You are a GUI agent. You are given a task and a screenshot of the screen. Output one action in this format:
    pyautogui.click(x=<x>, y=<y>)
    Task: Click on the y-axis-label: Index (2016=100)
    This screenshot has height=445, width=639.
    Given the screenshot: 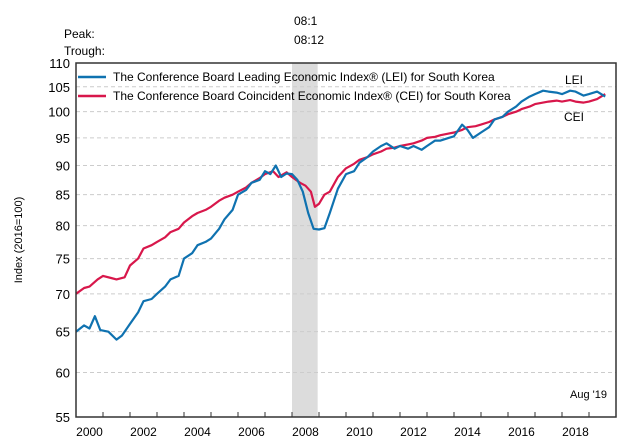 What is the action you would take?
    pyautogui.click(x=19, y=240)
    